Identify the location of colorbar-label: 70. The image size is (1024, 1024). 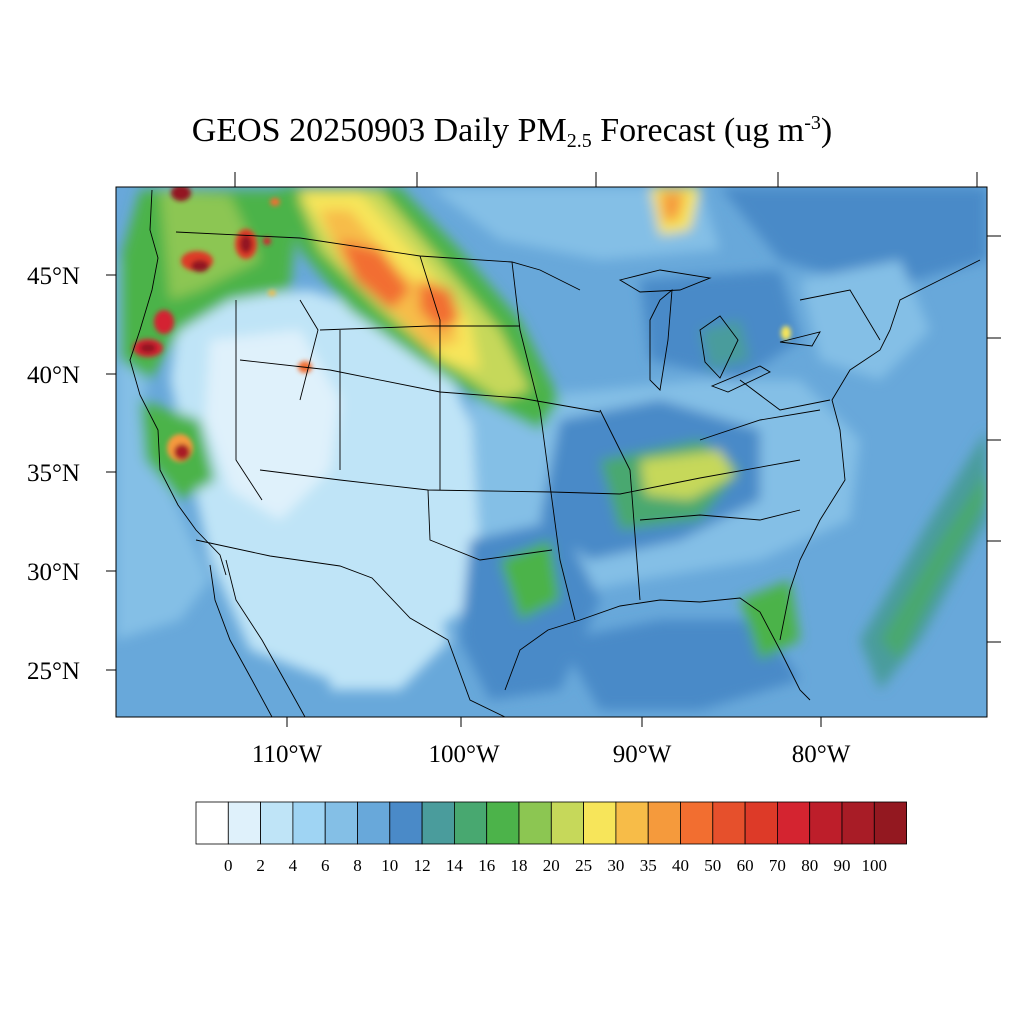
(777, 865).